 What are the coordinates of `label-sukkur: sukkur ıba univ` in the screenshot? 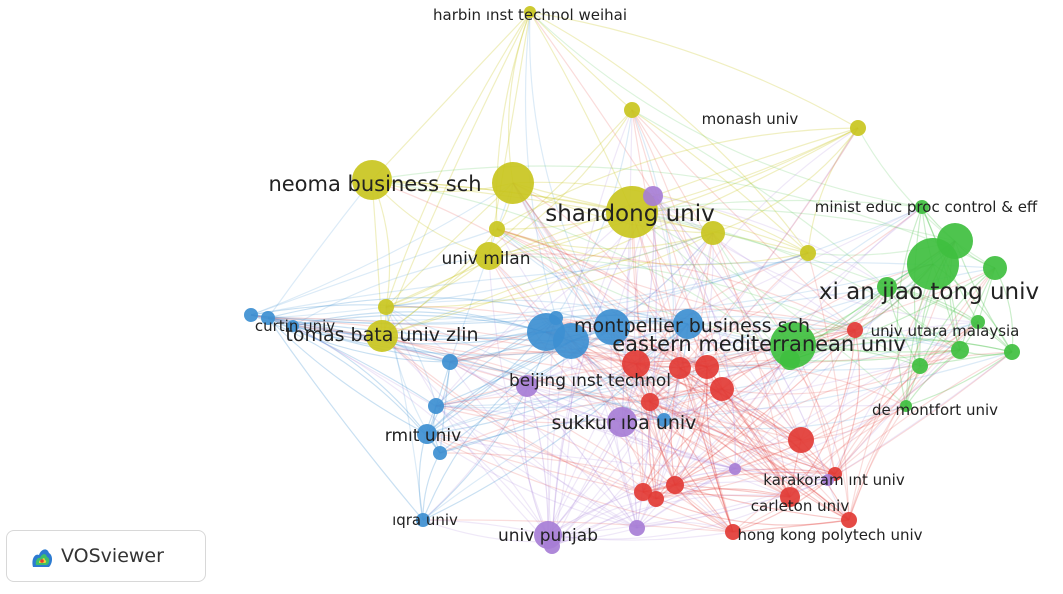 It's located at (624, 423).